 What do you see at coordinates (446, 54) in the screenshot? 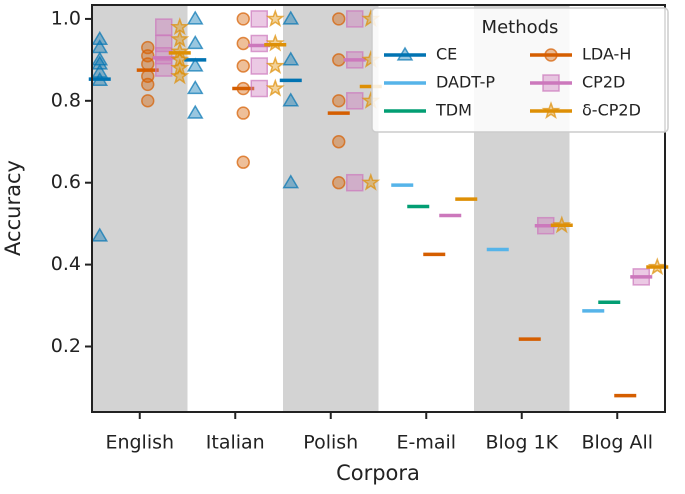
I see `legend-label: CE` at bounding box center [446, 54].